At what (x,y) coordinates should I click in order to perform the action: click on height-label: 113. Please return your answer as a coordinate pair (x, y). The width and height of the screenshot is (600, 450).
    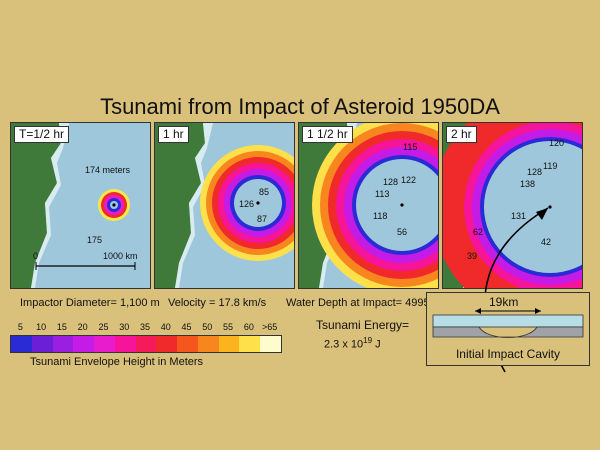
    Looking at the image, I should click on (382, 194).